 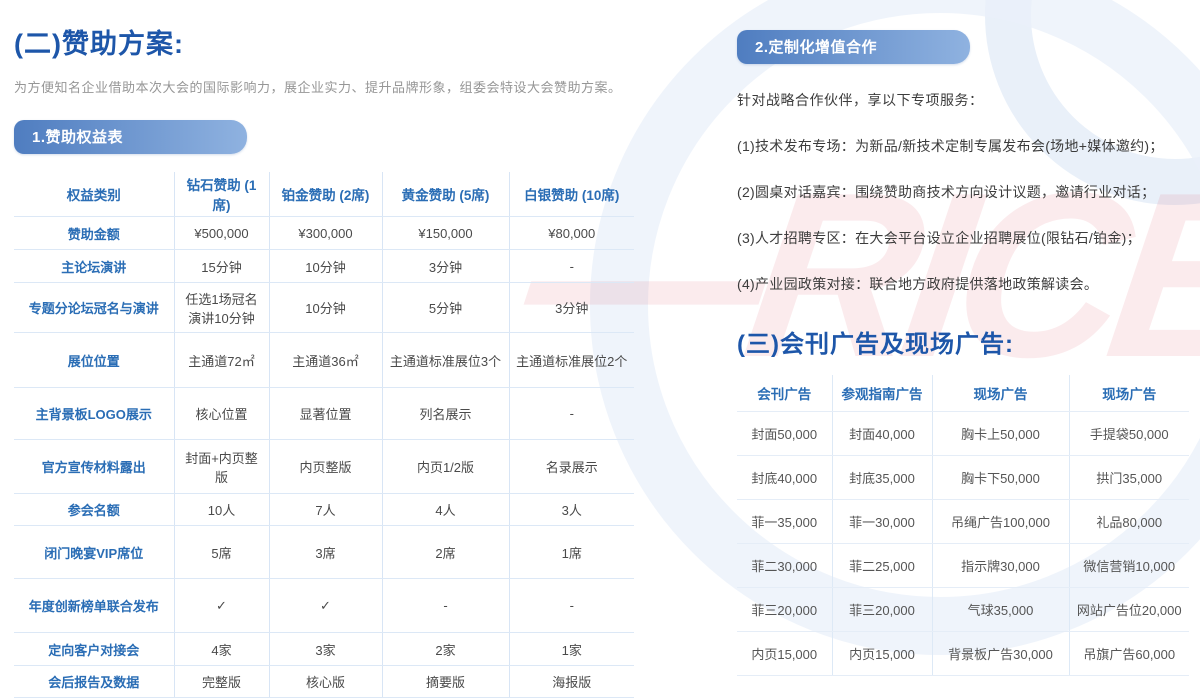 What do you see at coordinates (571, 509) in the screenshot?
I see `table-cell: 3人` at bounding box center [571, 509].